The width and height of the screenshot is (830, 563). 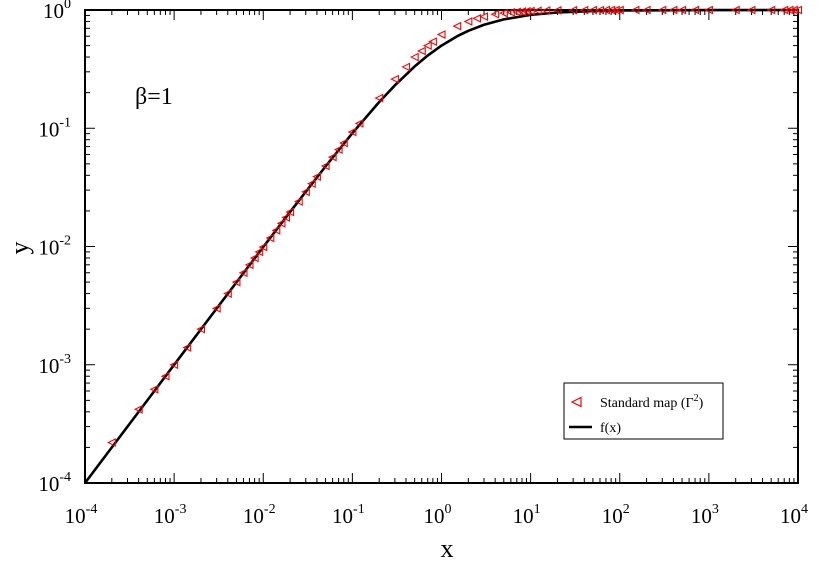 What do you see at coordinates (527, 515) in the screenshot?
I see `x-tick-label: 10¹` at bounding box center [527, 515].